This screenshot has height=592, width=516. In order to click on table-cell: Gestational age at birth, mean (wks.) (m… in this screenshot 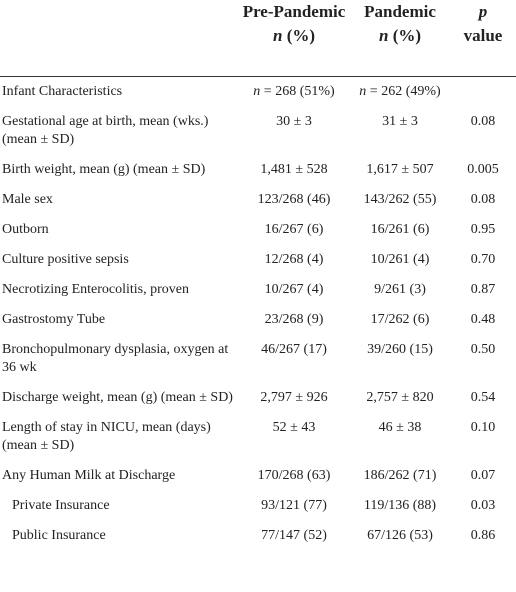, I will do `click(119, 131)`.